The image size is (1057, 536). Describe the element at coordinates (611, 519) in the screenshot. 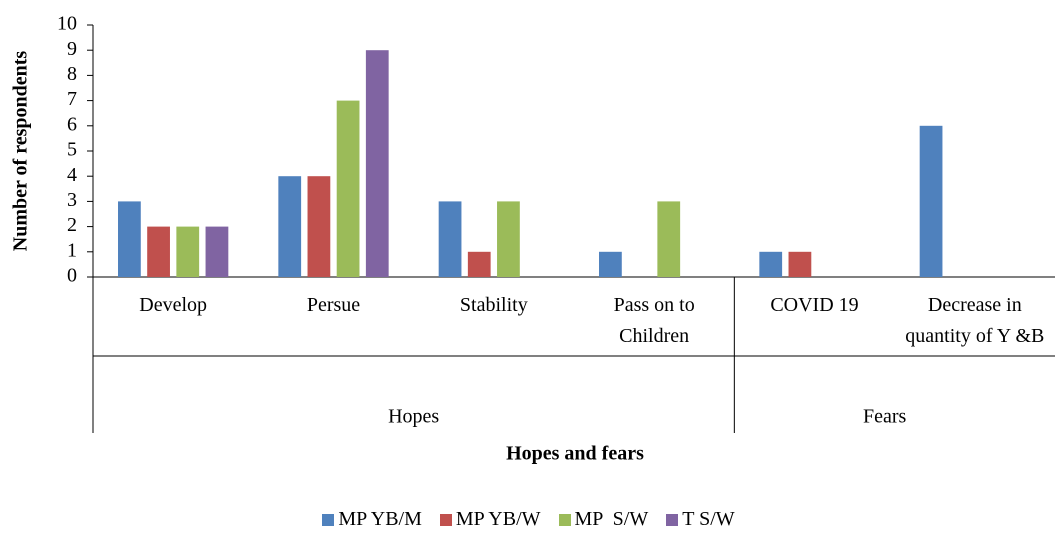

I see `legend-label: MP S/W` at that location.